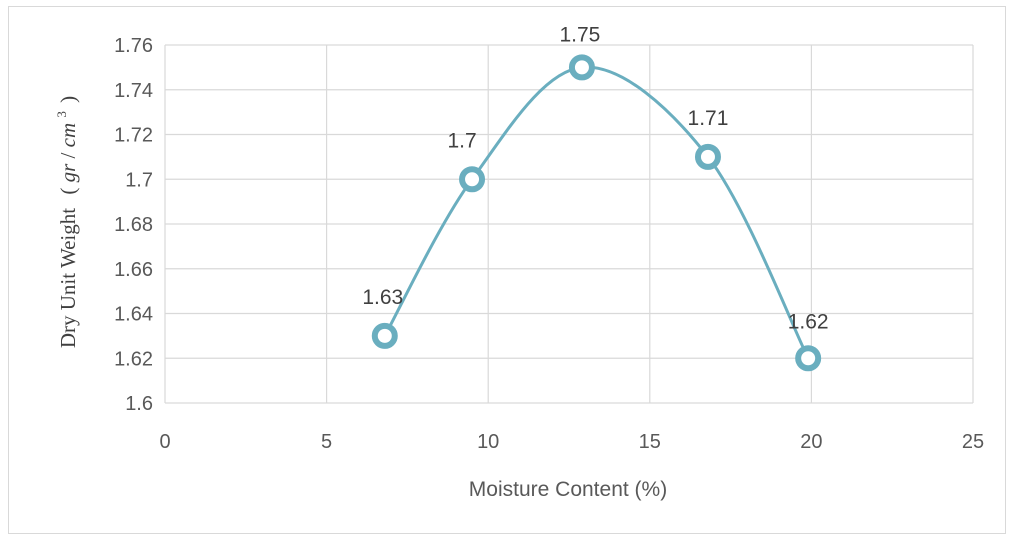  What do you see at coordinates (68, 135) in the screenshot?
I see `y-axis-unit-cm: cm` at bounding box center [68, 135].